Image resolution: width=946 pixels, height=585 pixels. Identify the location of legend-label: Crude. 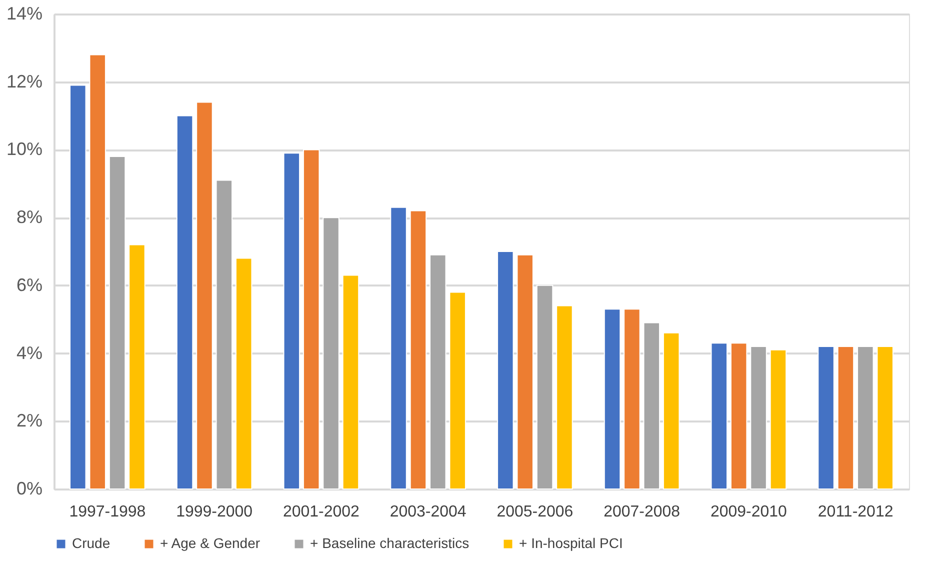
(91, 543).